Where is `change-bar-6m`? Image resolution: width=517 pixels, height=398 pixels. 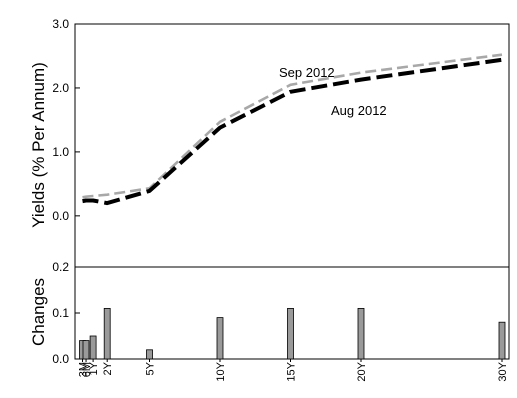
change-bar-6m is located at coordinates (86, 350).